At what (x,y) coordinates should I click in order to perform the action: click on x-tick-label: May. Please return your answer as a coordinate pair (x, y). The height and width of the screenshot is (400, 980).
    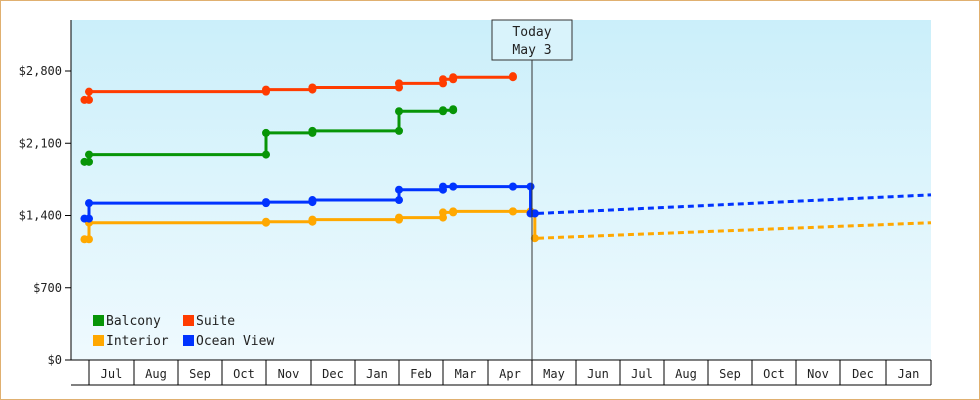
    Looking at the image, I should click on (554, 374).